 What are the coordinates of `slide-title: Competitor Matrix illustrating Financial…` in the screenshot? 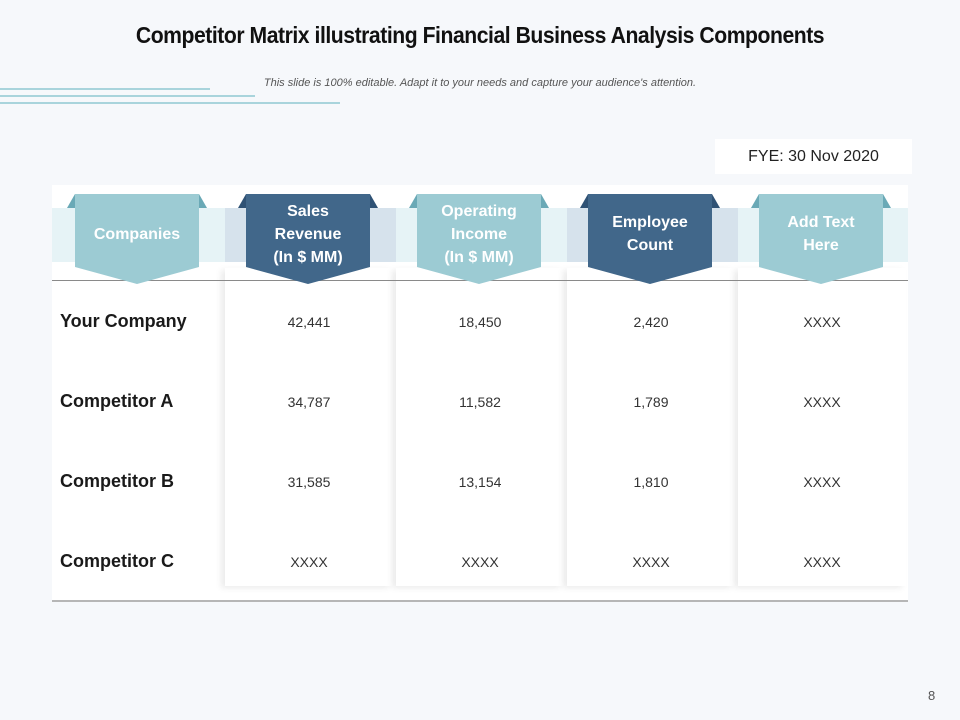 It's located at (480, 35).